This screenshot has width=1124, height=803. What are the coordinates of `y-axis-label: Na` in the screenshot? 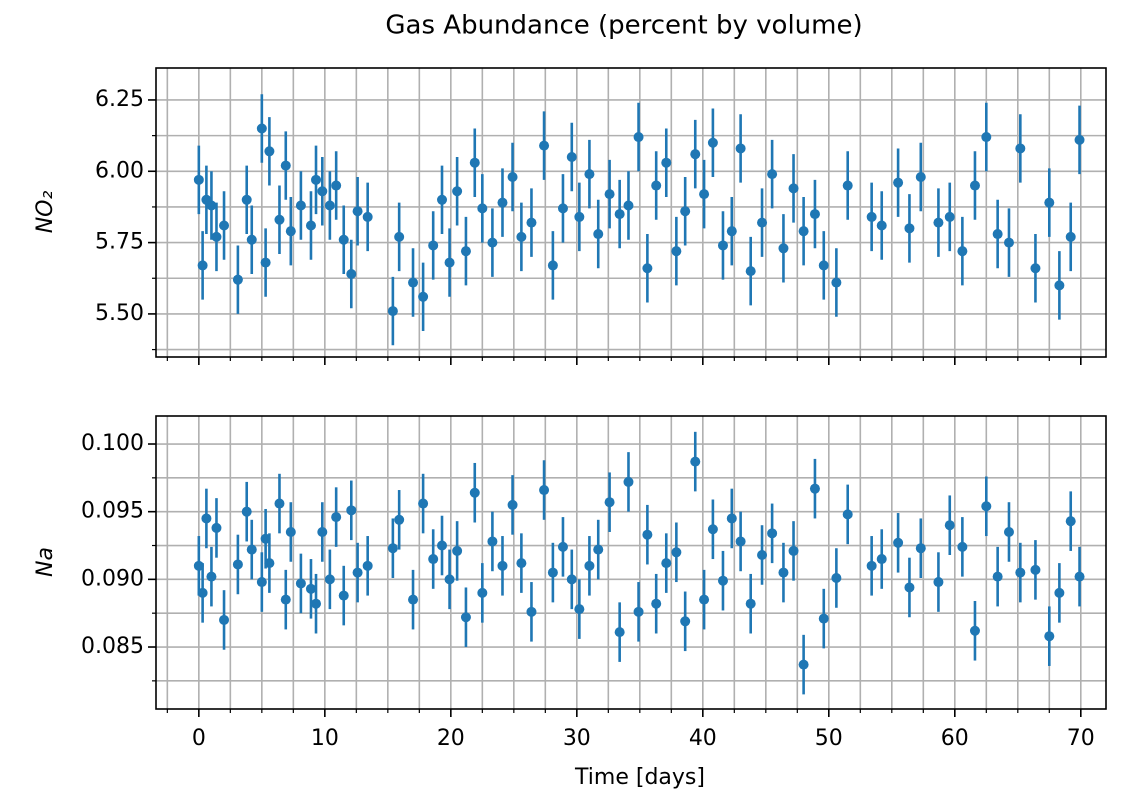 It's located at (45, 562).